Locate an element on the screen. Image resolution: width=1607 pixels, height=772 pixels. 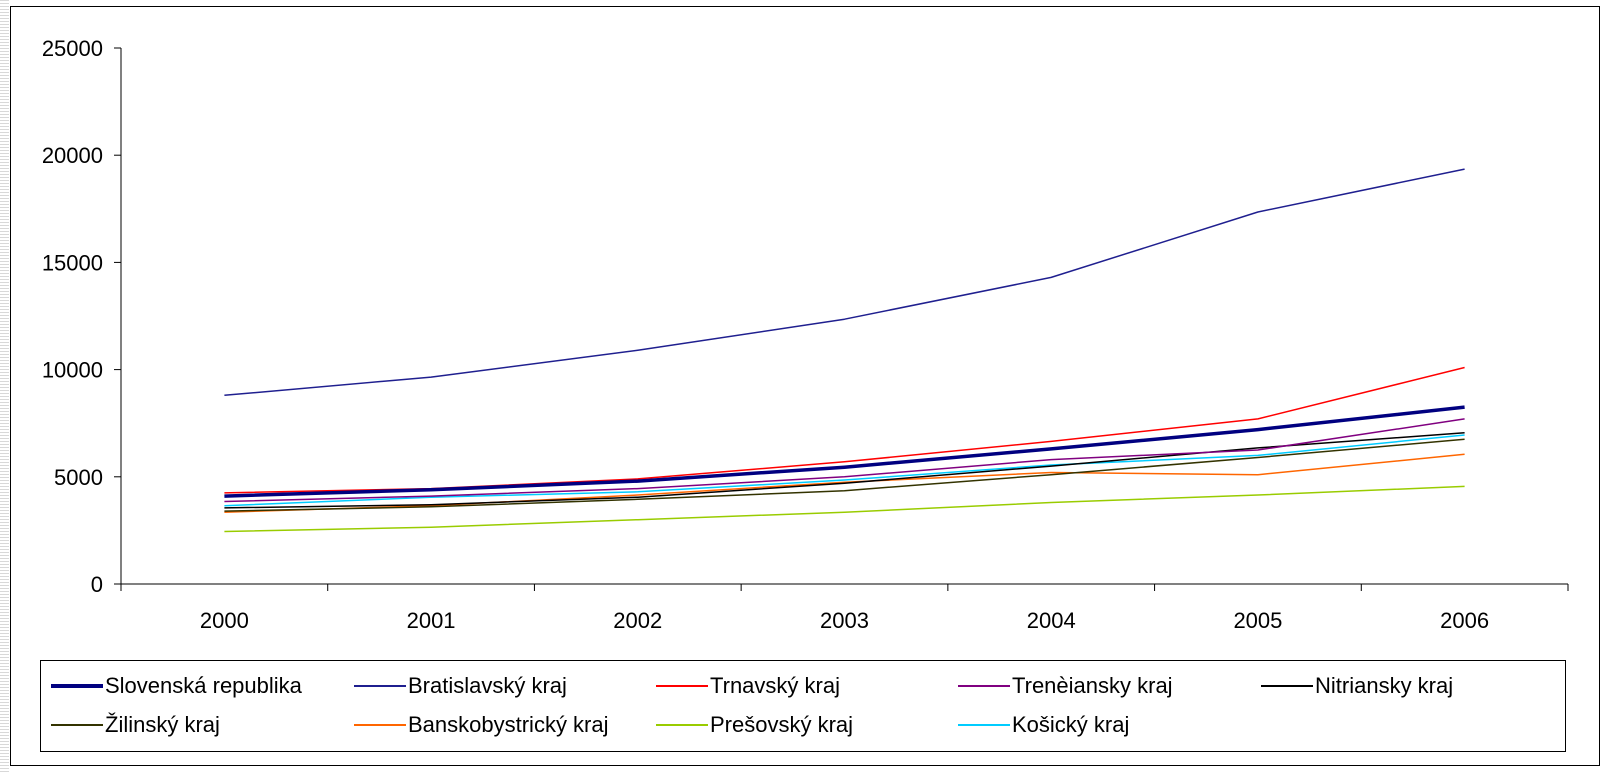
series-line-nitriansky-kraj is located at coordinates (844, 470).